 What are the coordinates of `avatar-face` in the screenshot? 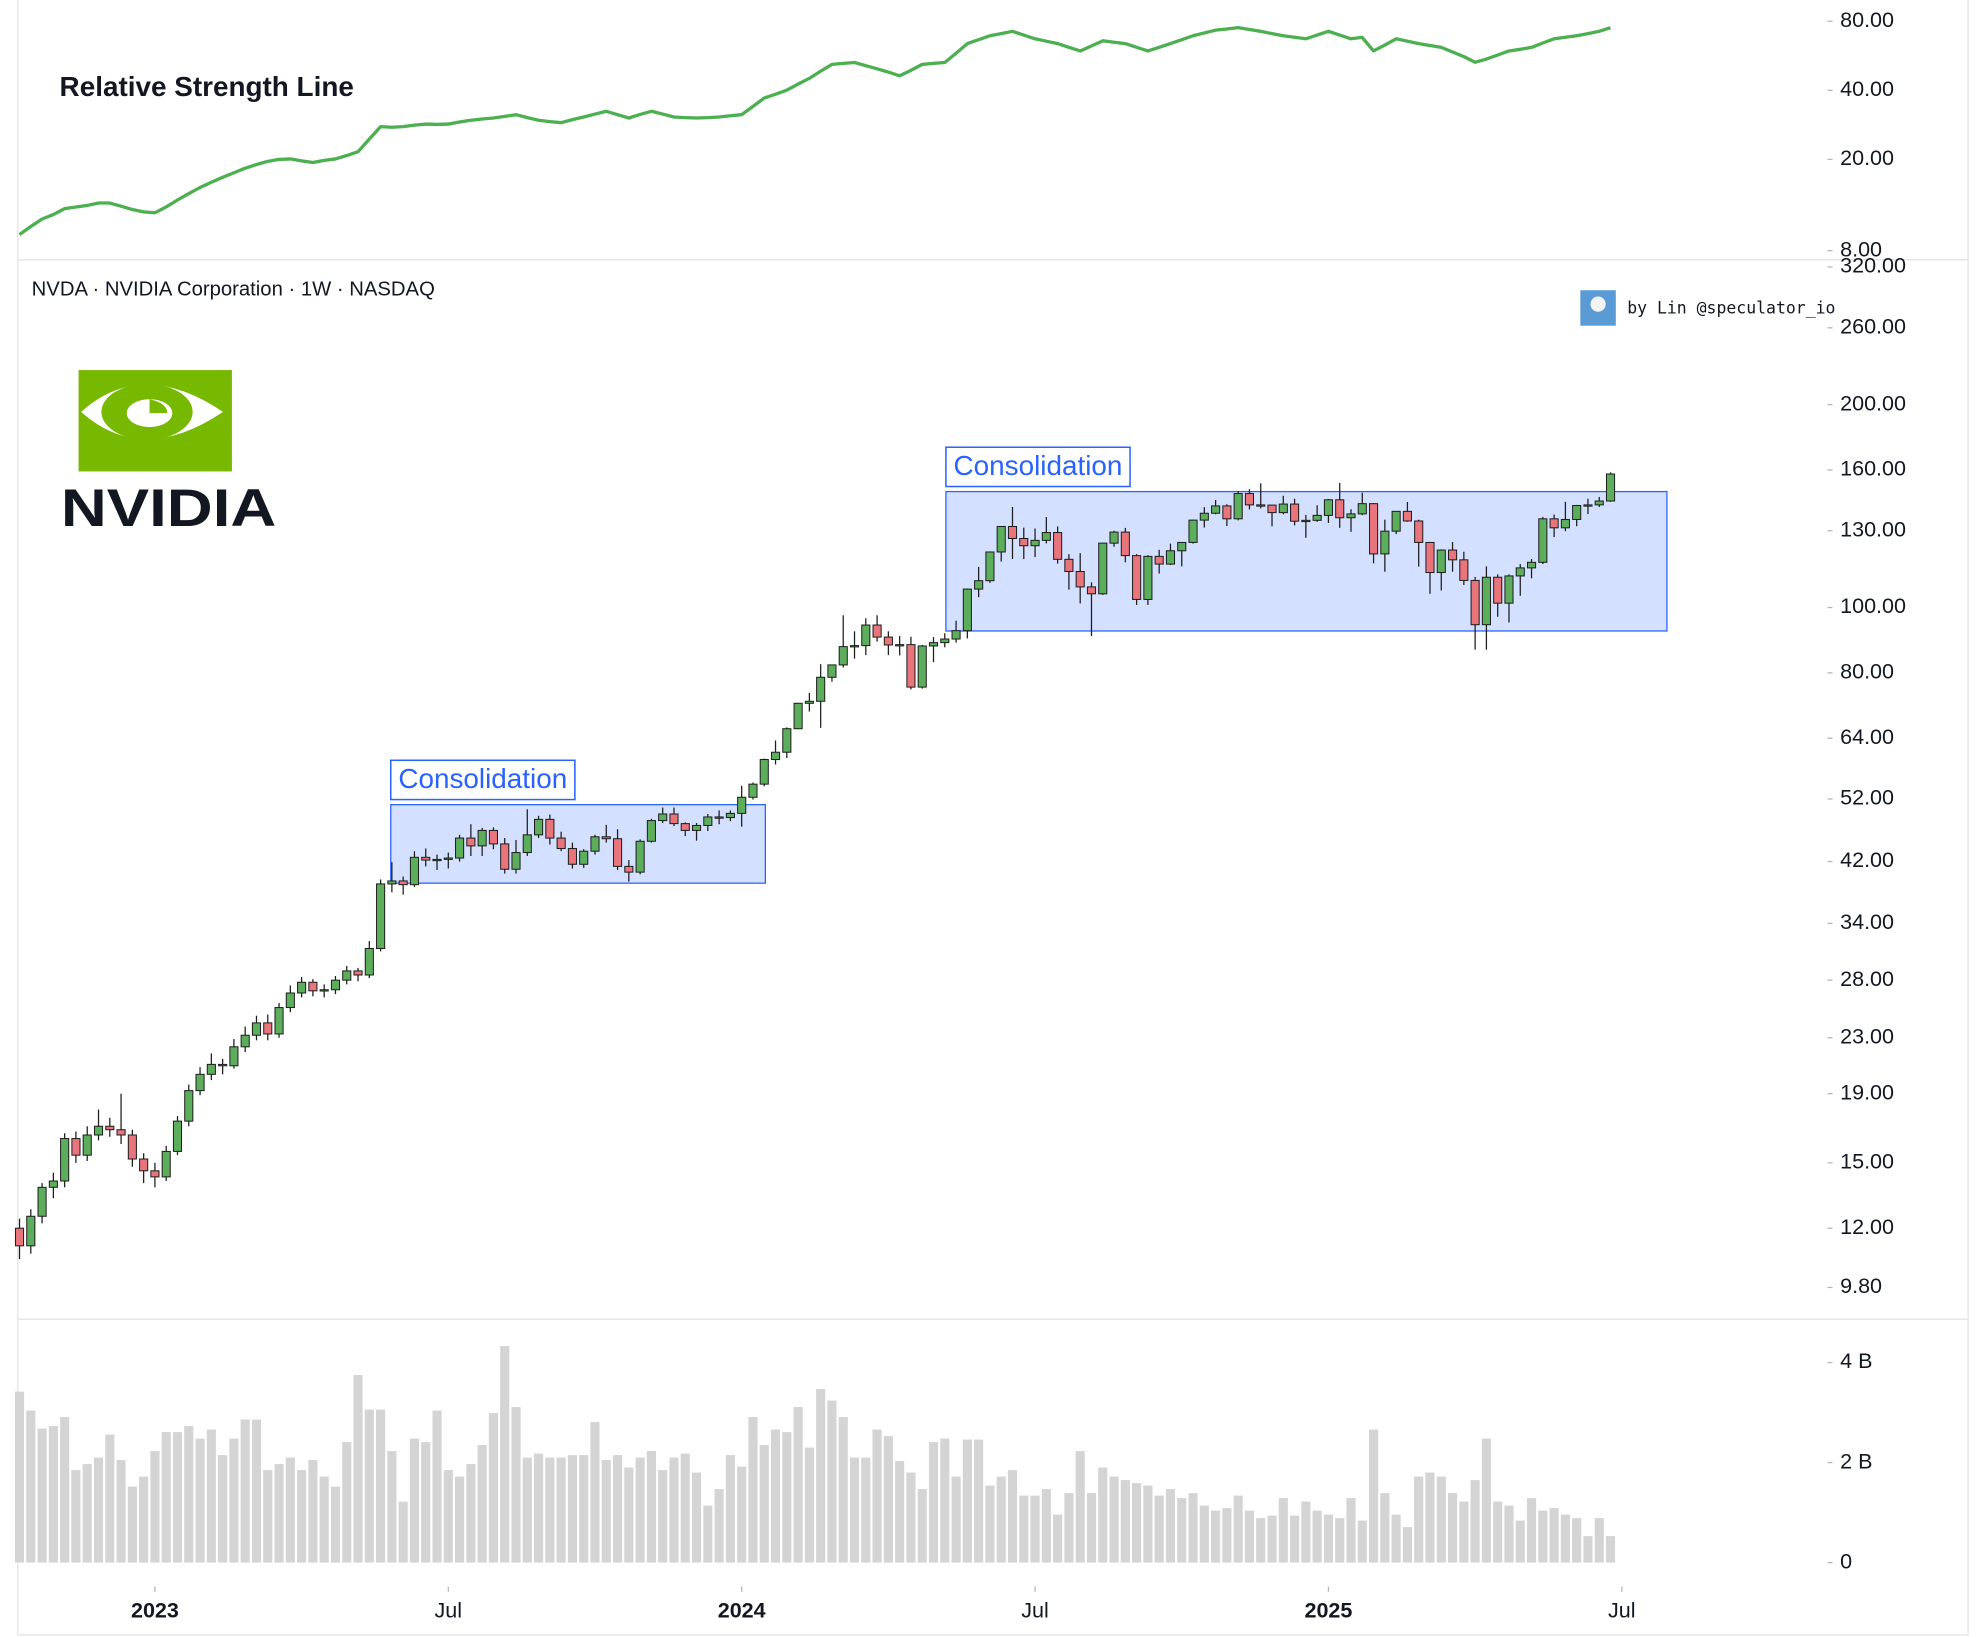 It's located at (1598, 304).